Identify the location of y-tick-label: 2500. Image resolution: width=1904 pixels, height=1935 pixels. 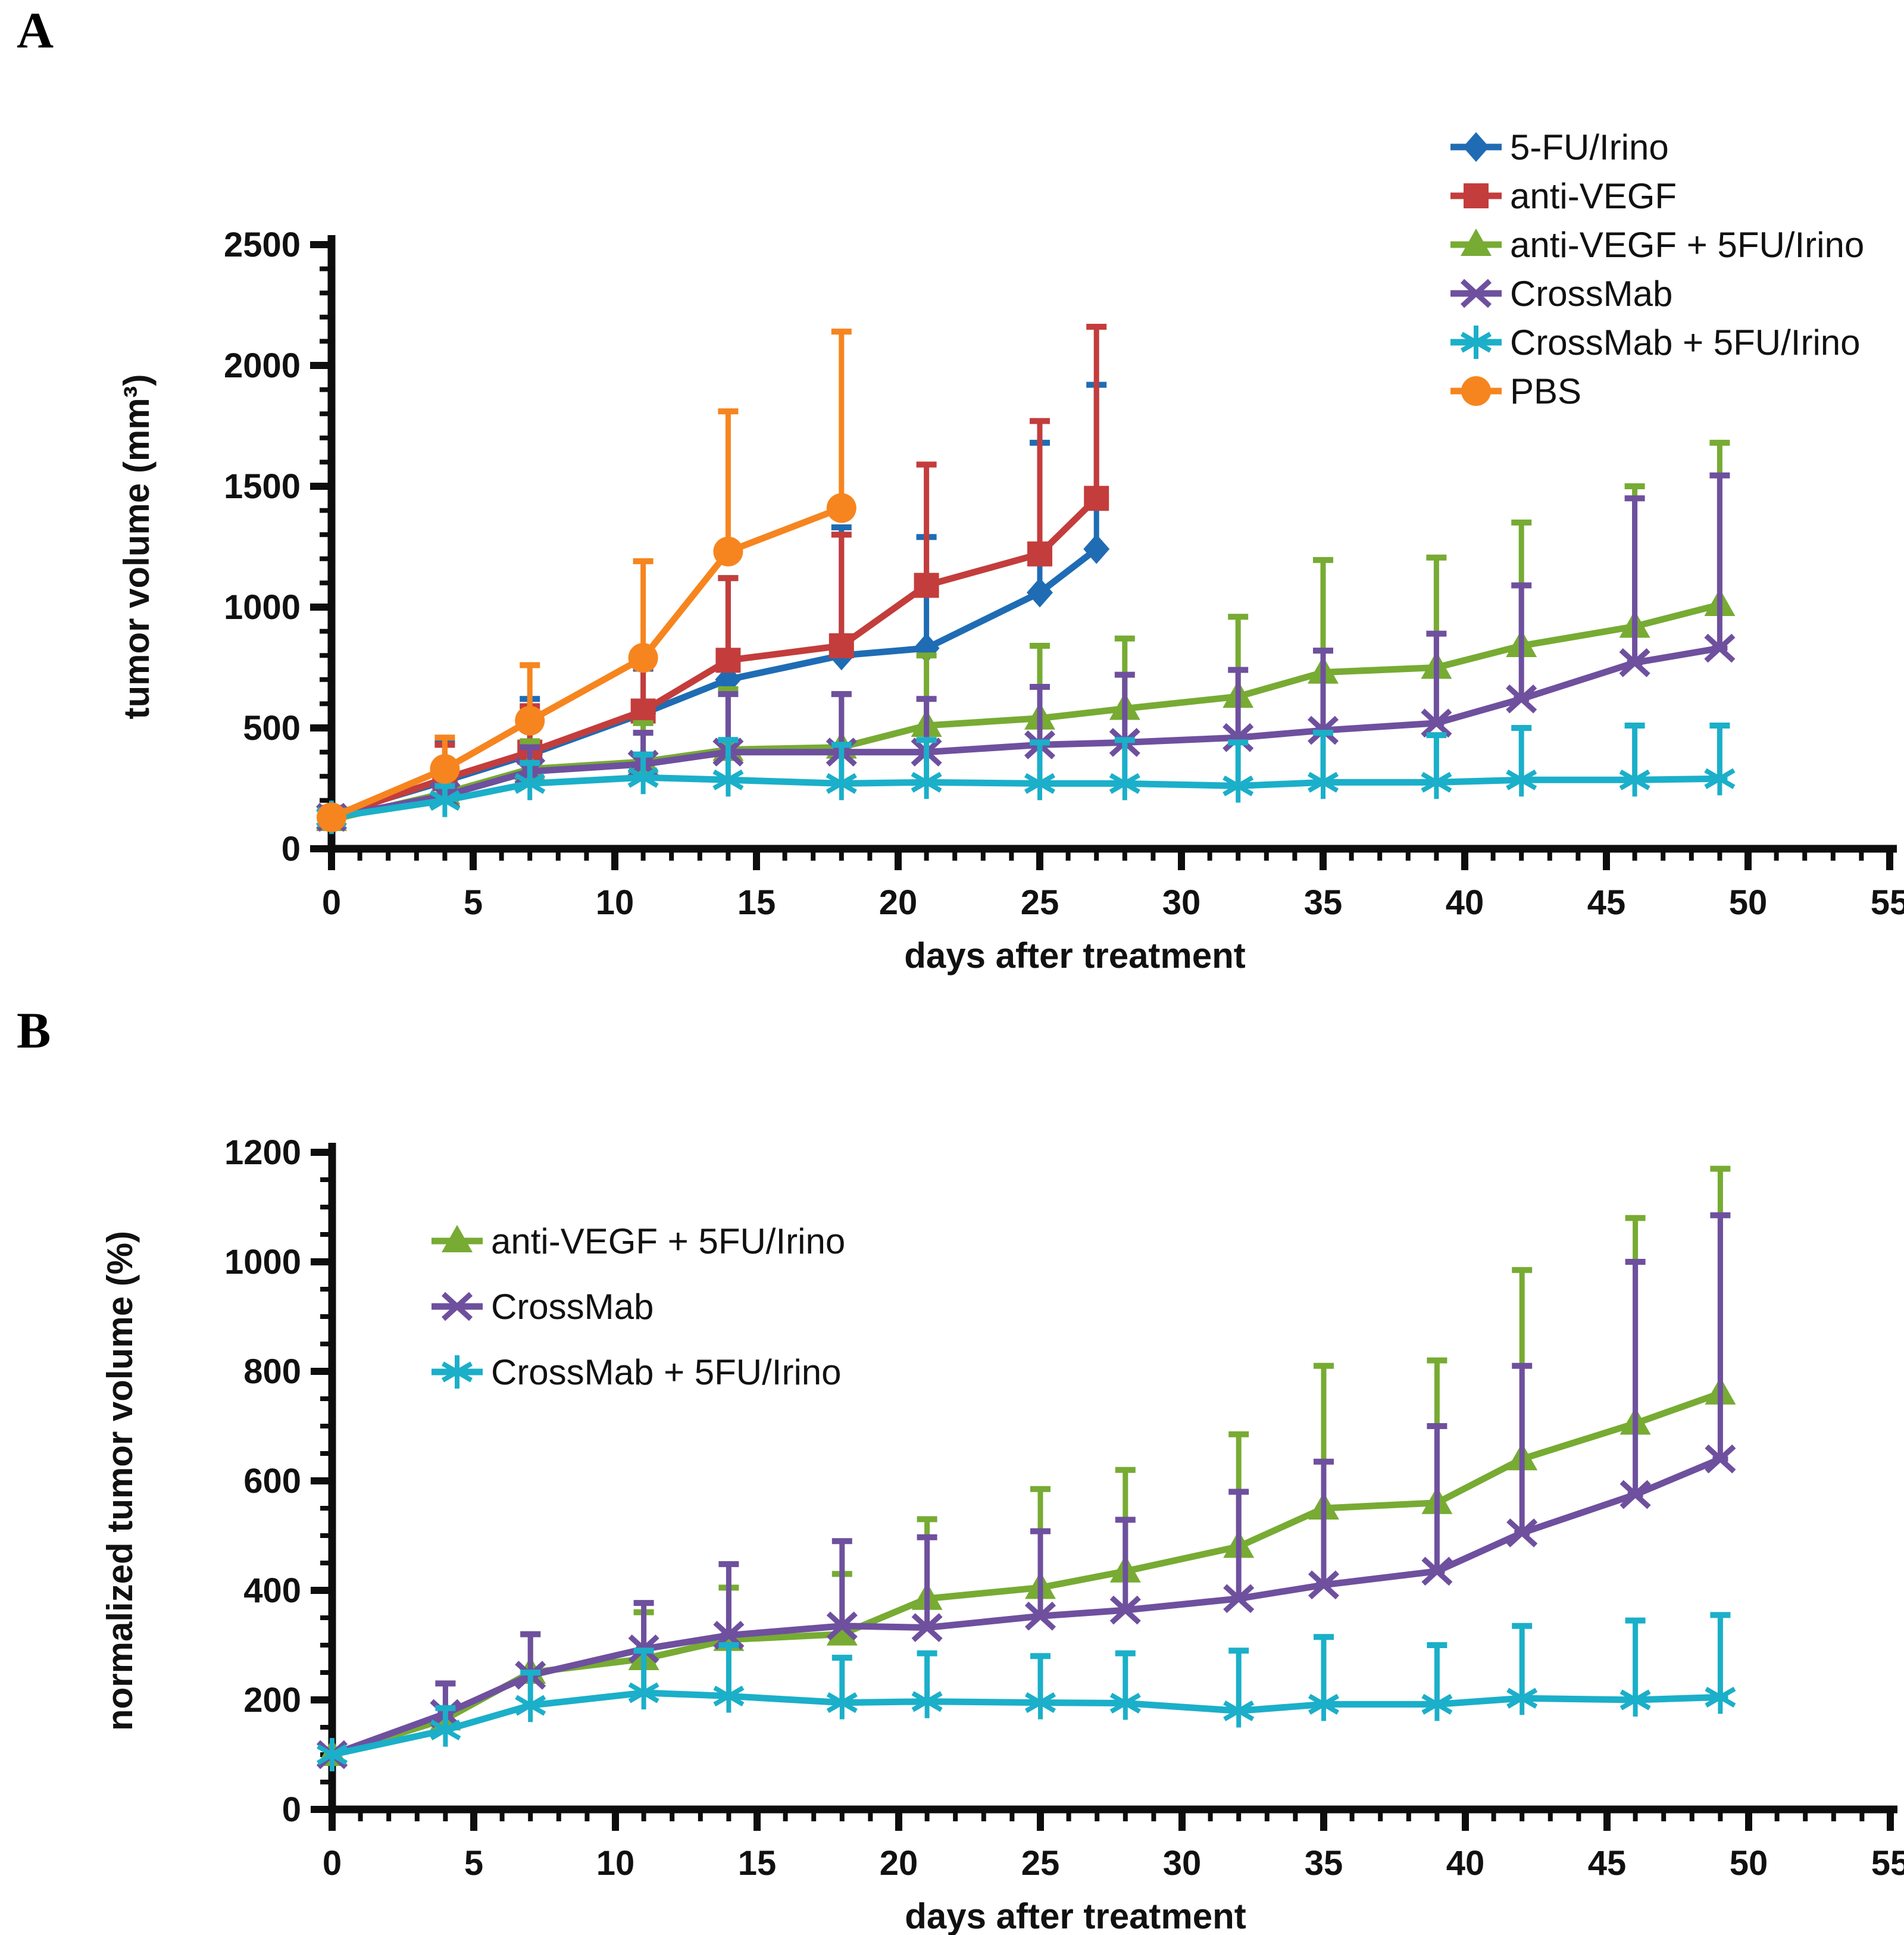
(262, 245).